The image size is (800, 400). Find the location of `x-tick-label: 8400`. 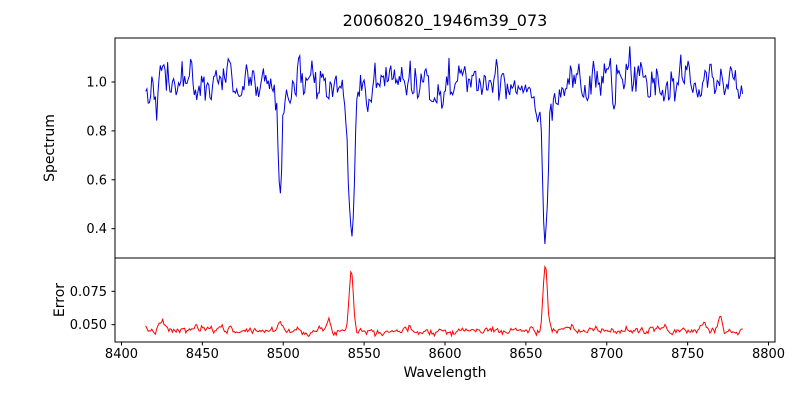

x-tick-label: 8400 is located at coordinates (121, 354).